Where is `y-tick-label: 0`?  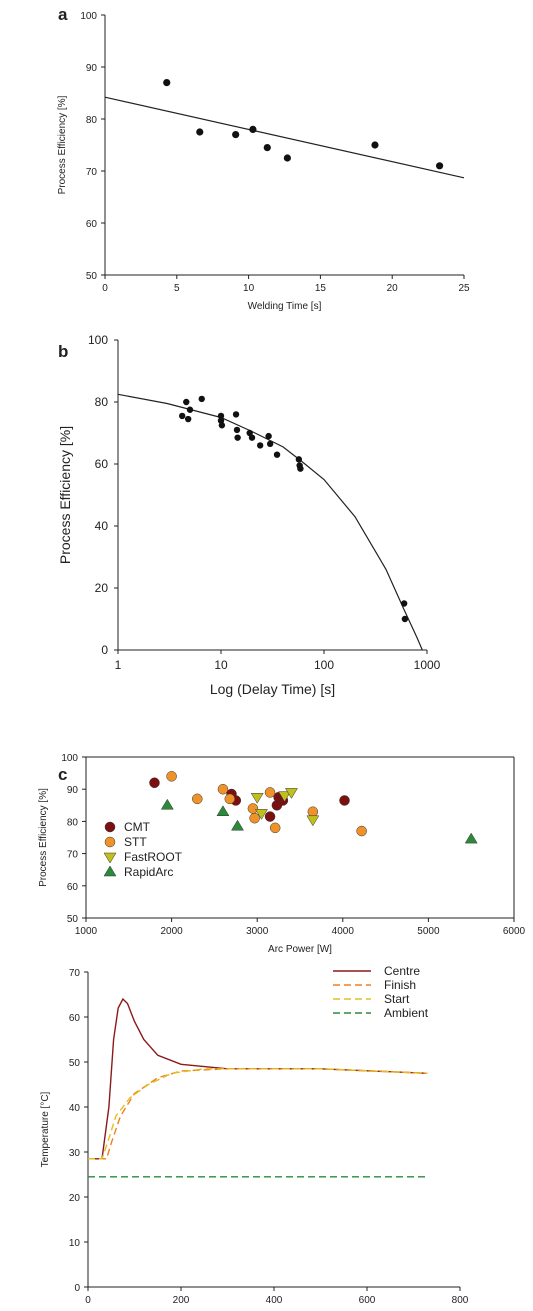 y-tick-label: 0 is located at coordinates (77, 1288).